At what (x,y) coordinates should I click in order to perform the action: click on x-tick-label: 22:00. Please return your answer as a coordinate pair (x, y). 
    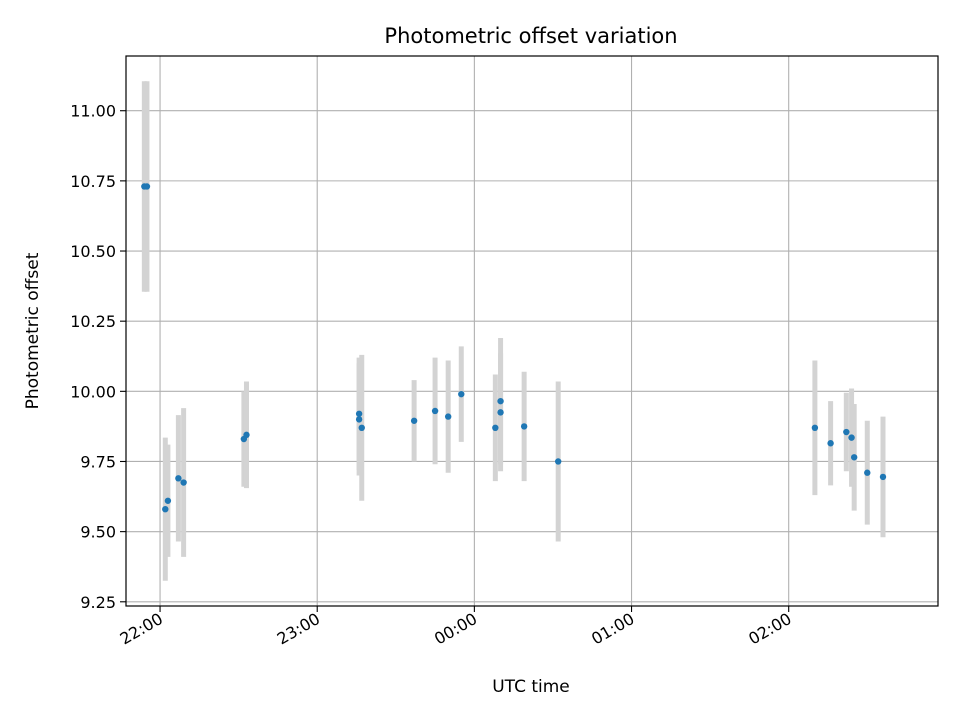
    Looking at the image, I should click on (141, 629).